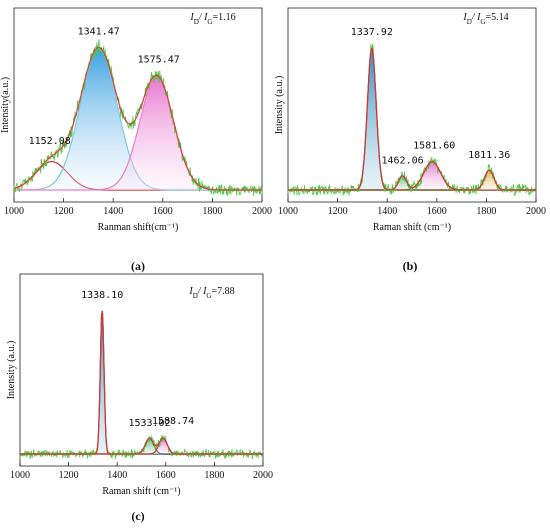 The image size is (550, 528). I want to click on panel-label: (b), so click(410, 266).